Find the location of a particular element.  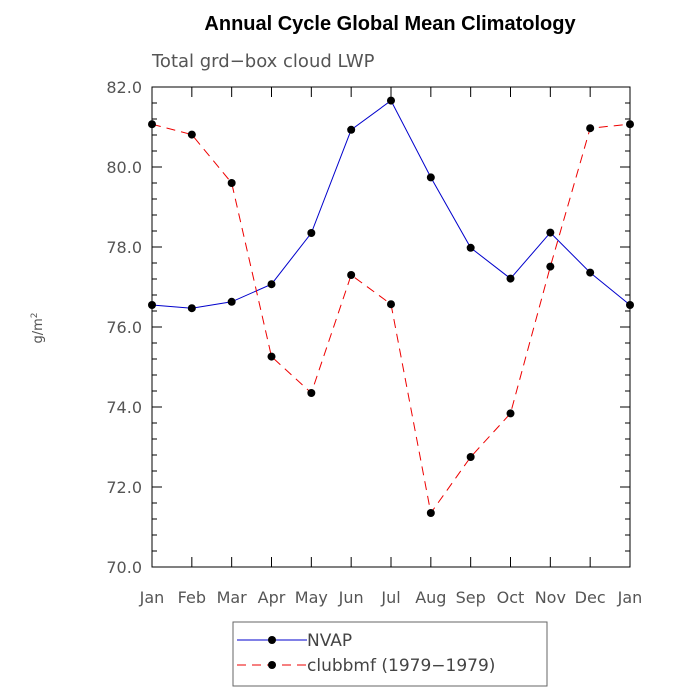

y-tick-label: 76.0 is located at coordinates (124, 327).